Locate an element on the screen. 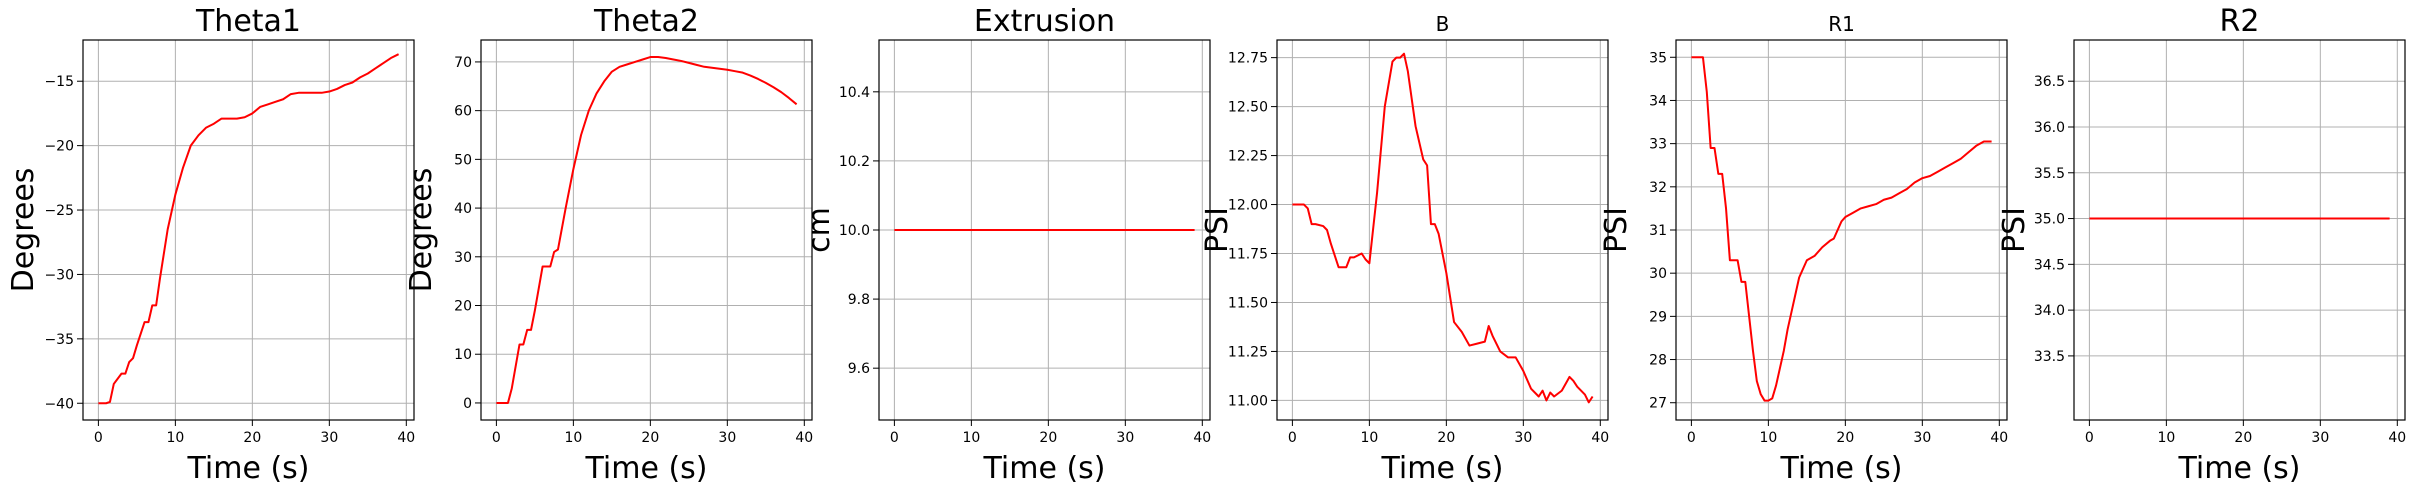 This screenshot has height=492, width=2418. y-tick-label: 33 is located at coordinates (1658, 145).